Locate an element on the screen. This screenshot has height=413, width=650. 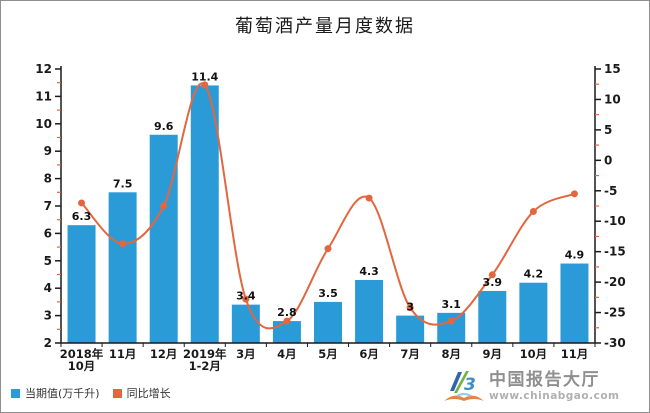
bar-value-label: 2.8 is located at coordinates (287, 312).